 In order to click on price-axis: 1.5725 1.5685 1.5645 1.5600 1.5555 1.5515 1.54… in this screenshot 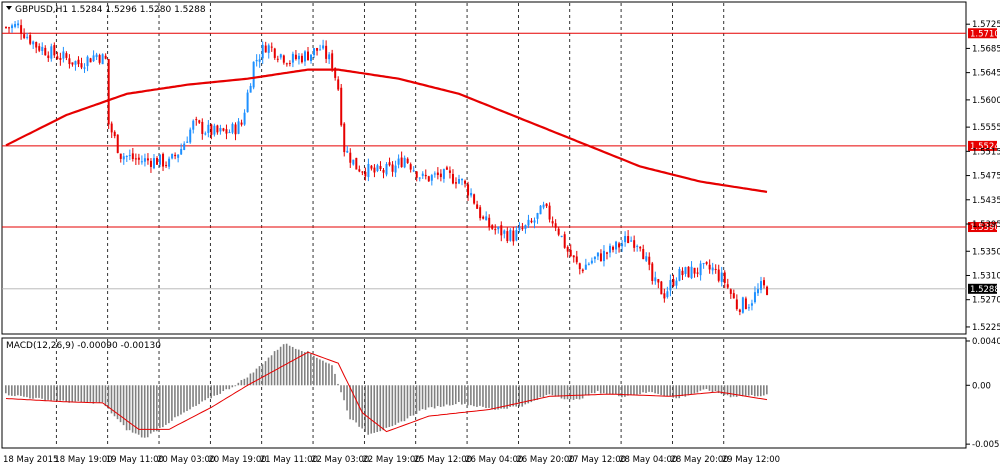, I will do `click(983, 176)`.